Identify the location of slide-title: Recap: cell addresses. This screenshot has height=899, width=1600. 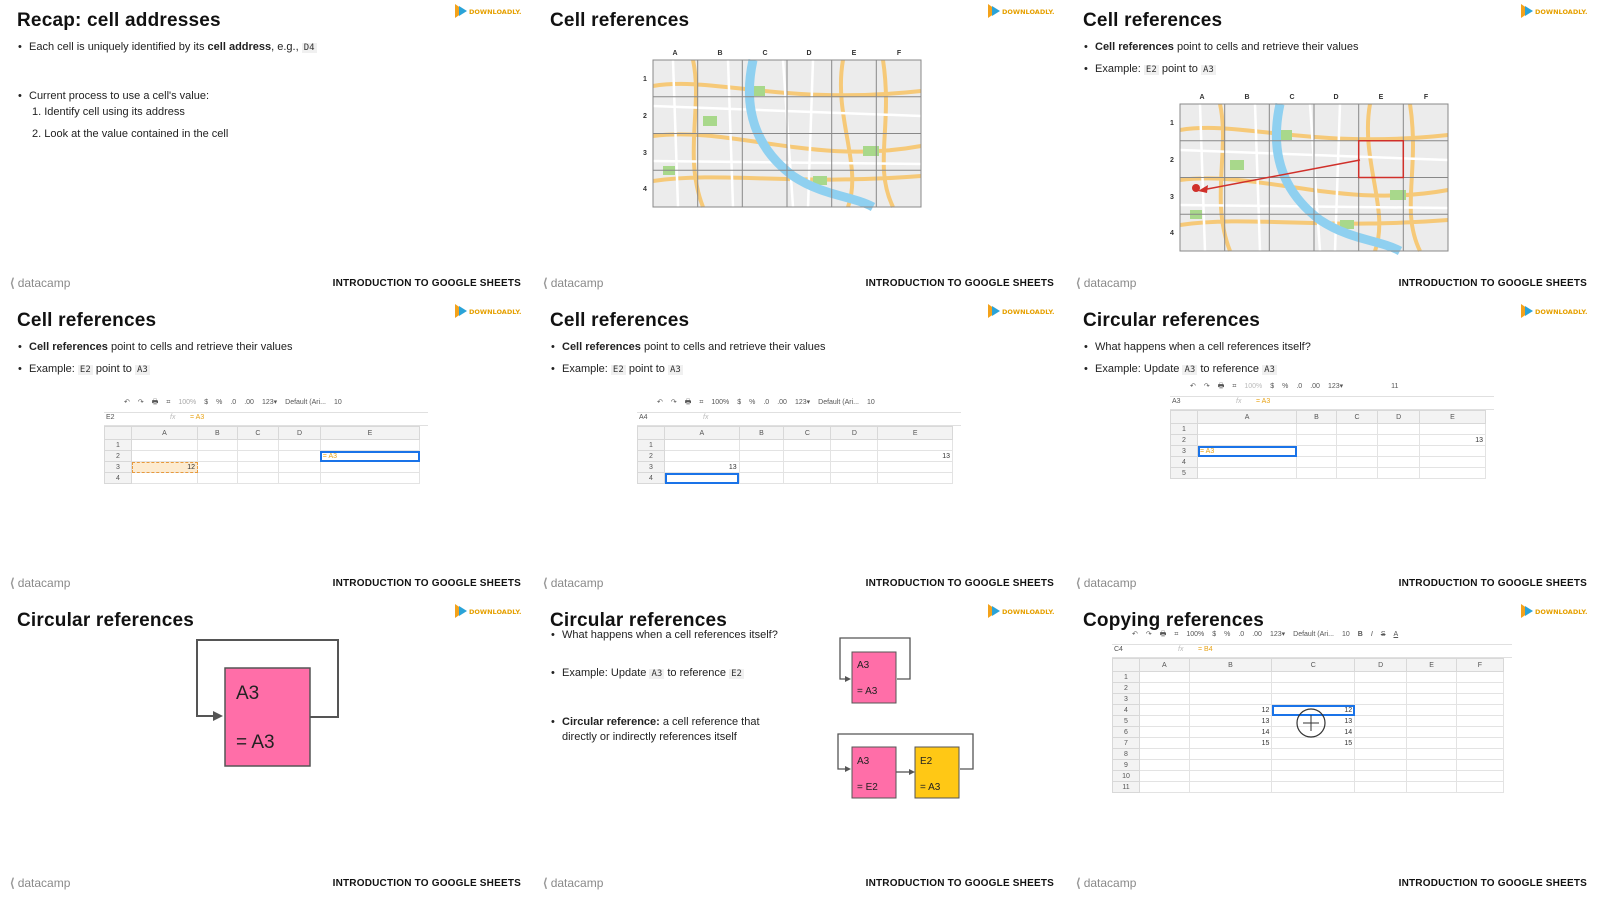
(119, 20).